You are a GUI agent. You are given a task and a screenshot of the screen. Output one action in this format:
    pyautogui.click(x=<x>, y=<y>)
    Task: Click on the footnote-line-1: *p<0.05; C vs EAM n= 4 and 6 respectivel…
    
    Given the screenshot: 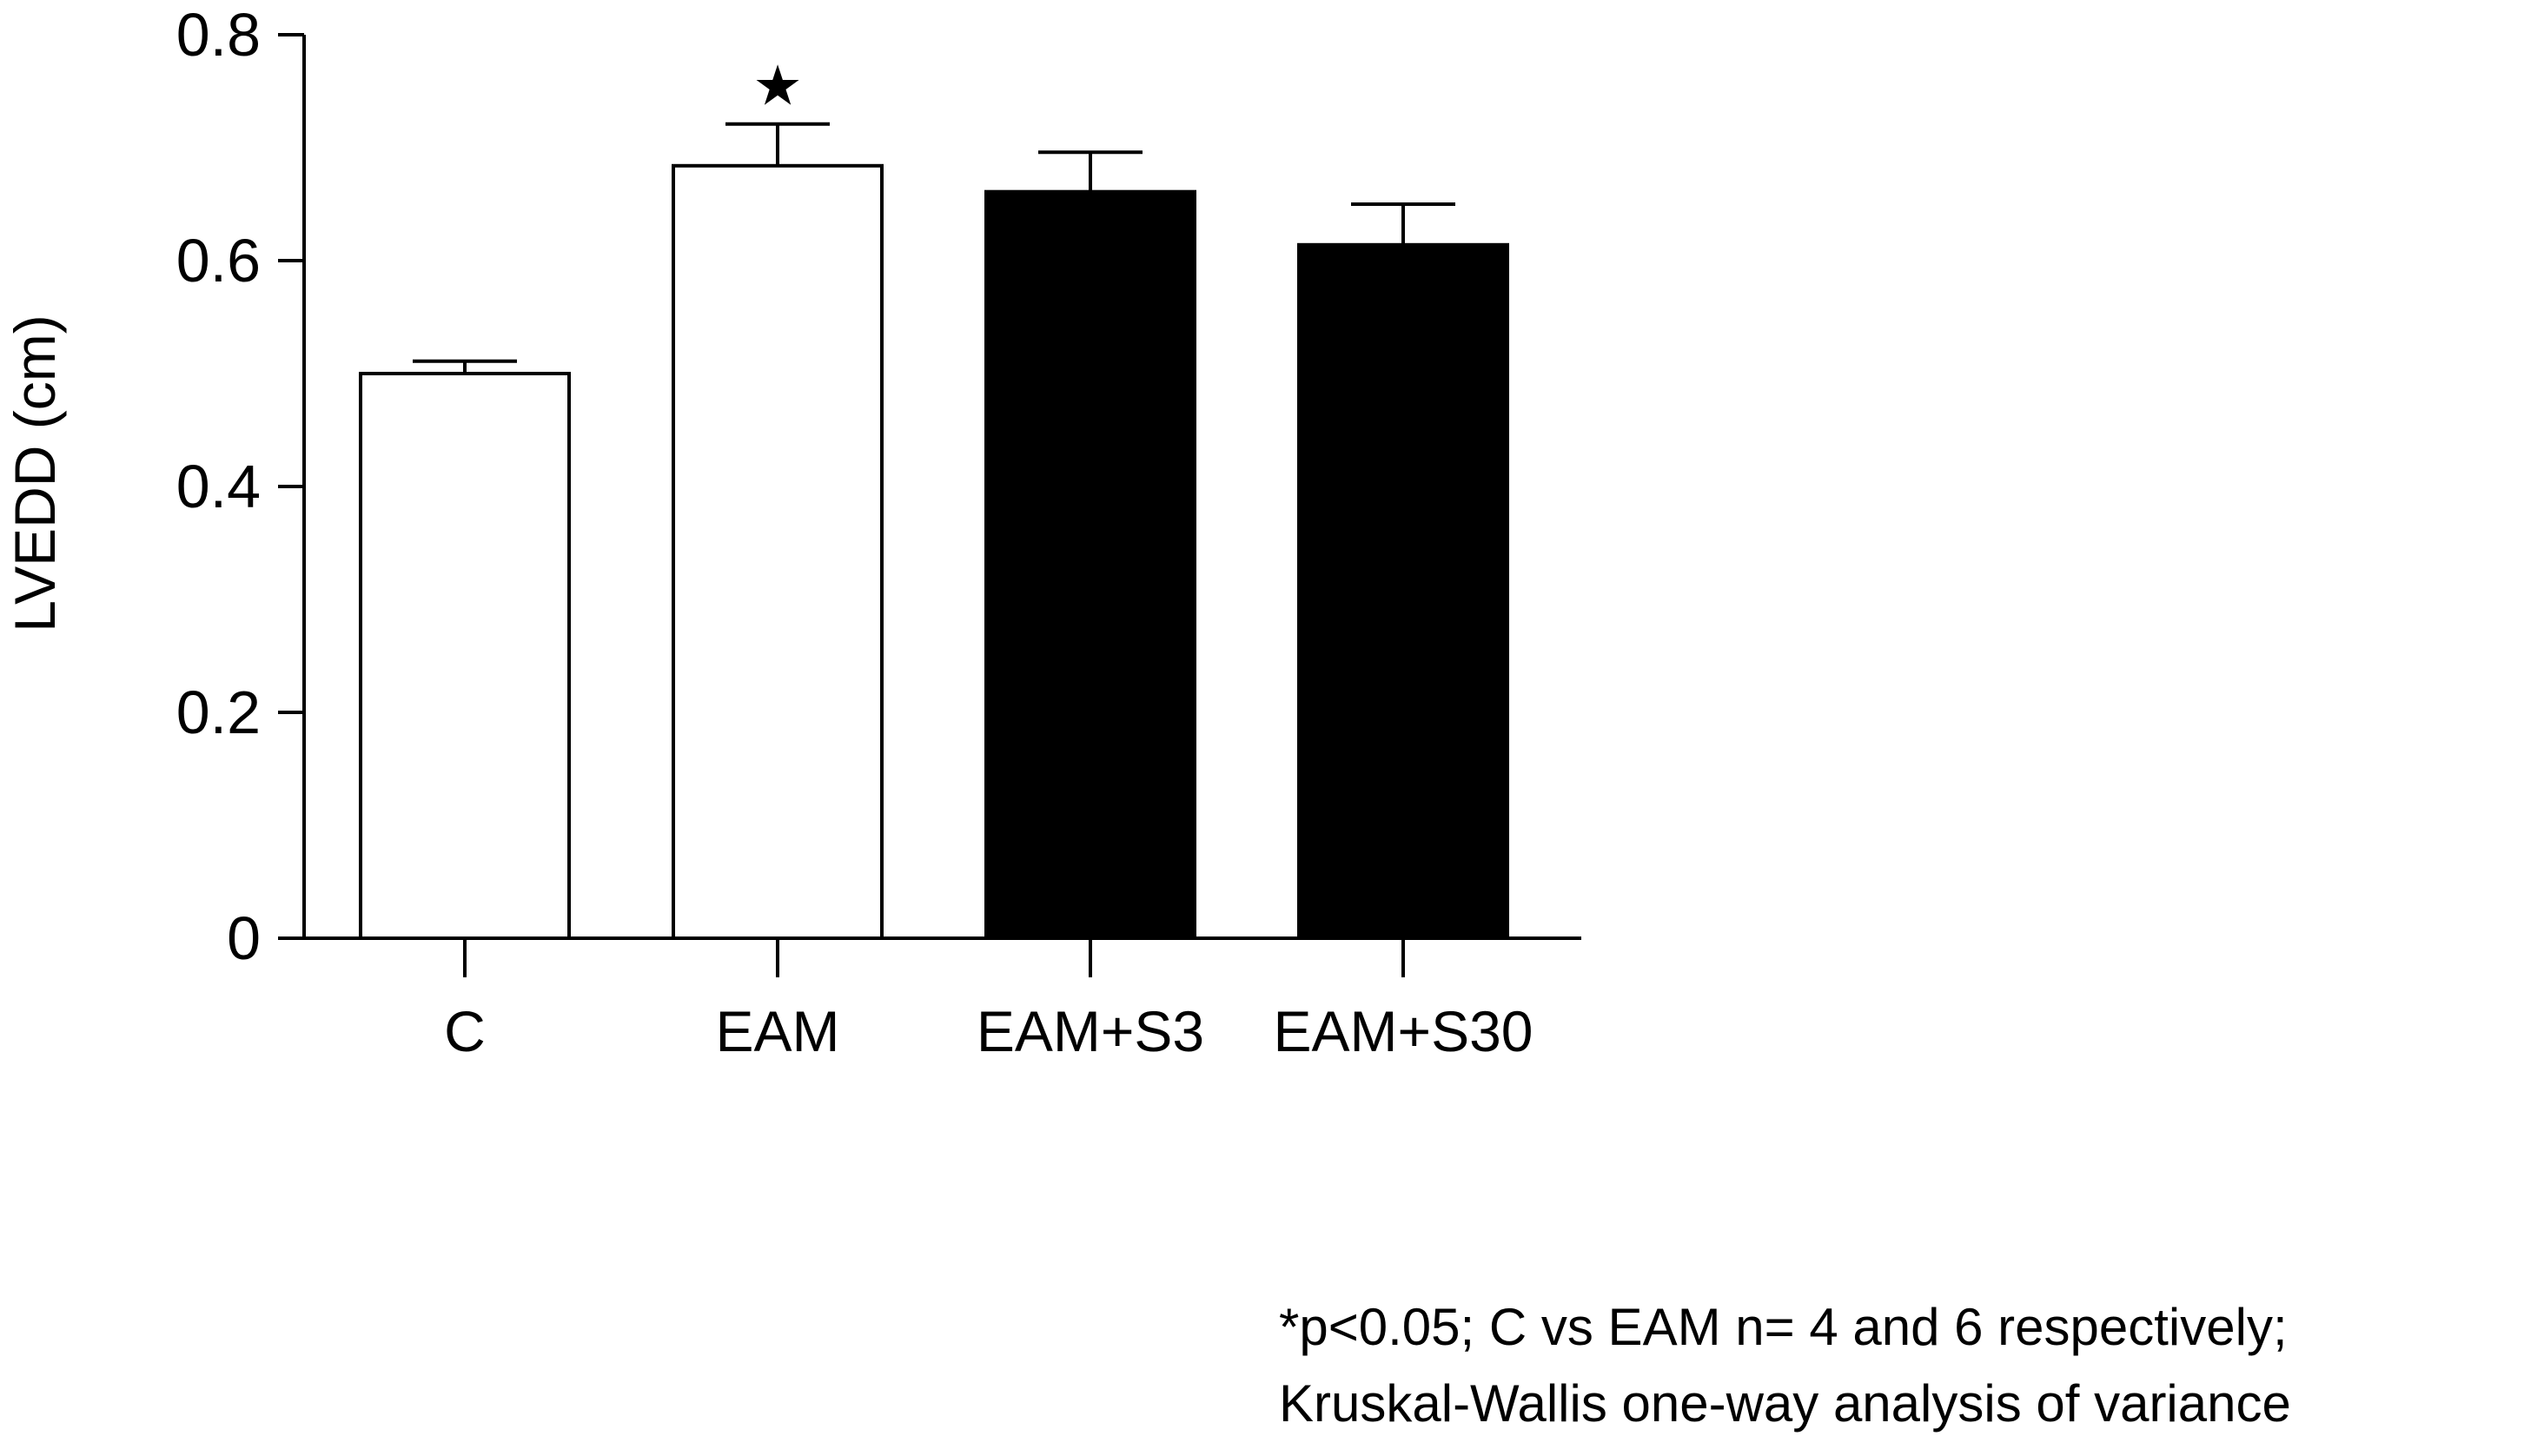 What is the action you would take?
    pyautogui.click(x=1783, y=1327)
    